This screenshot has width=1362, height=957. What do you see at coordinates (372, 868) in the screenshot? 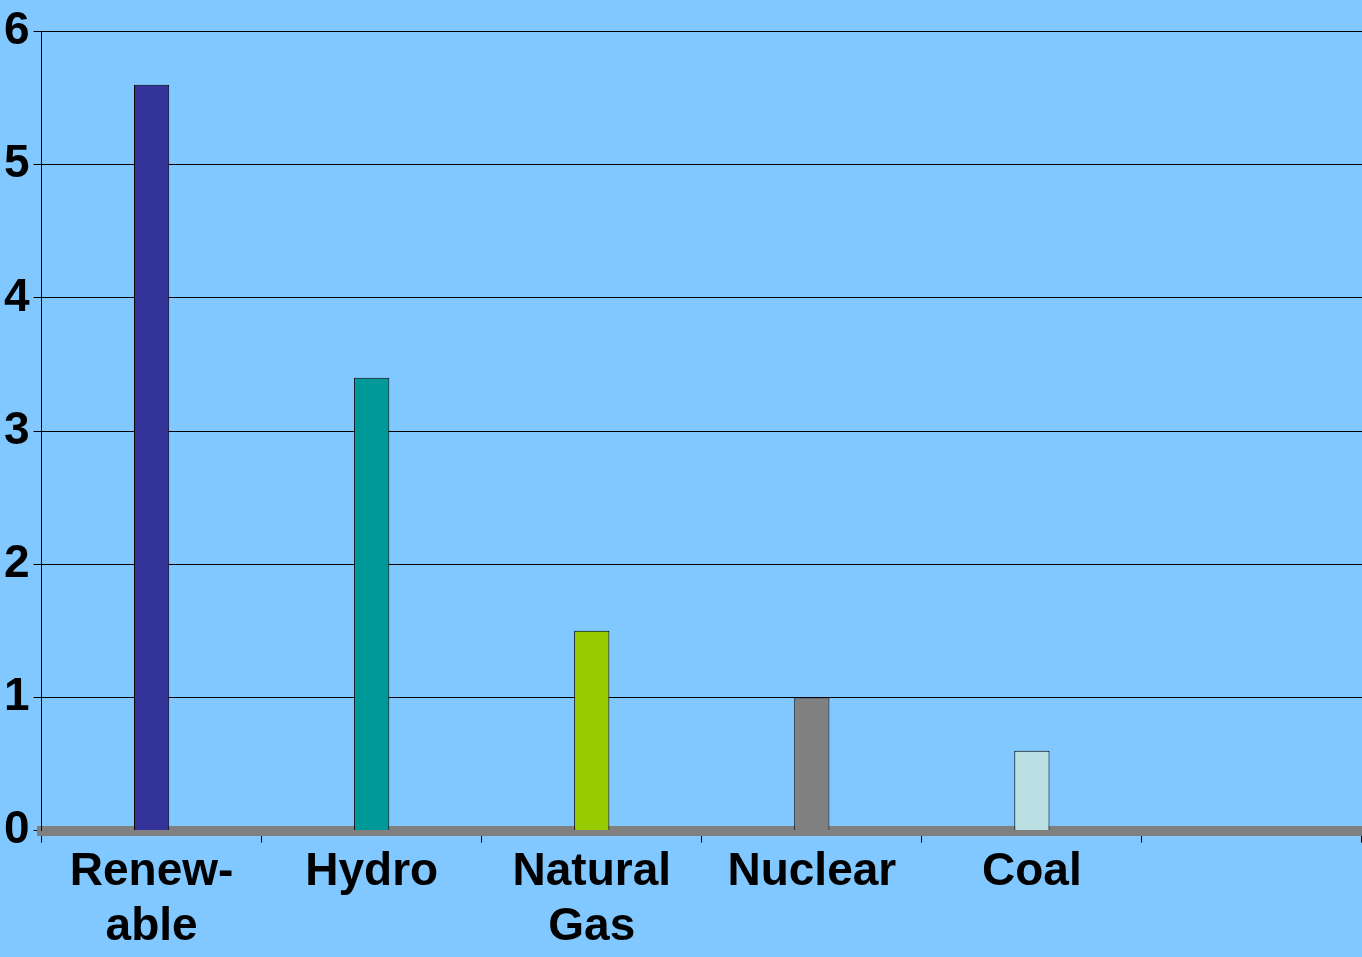
I see `x-tick-label: Hydro` at bounding box center [372, 868].